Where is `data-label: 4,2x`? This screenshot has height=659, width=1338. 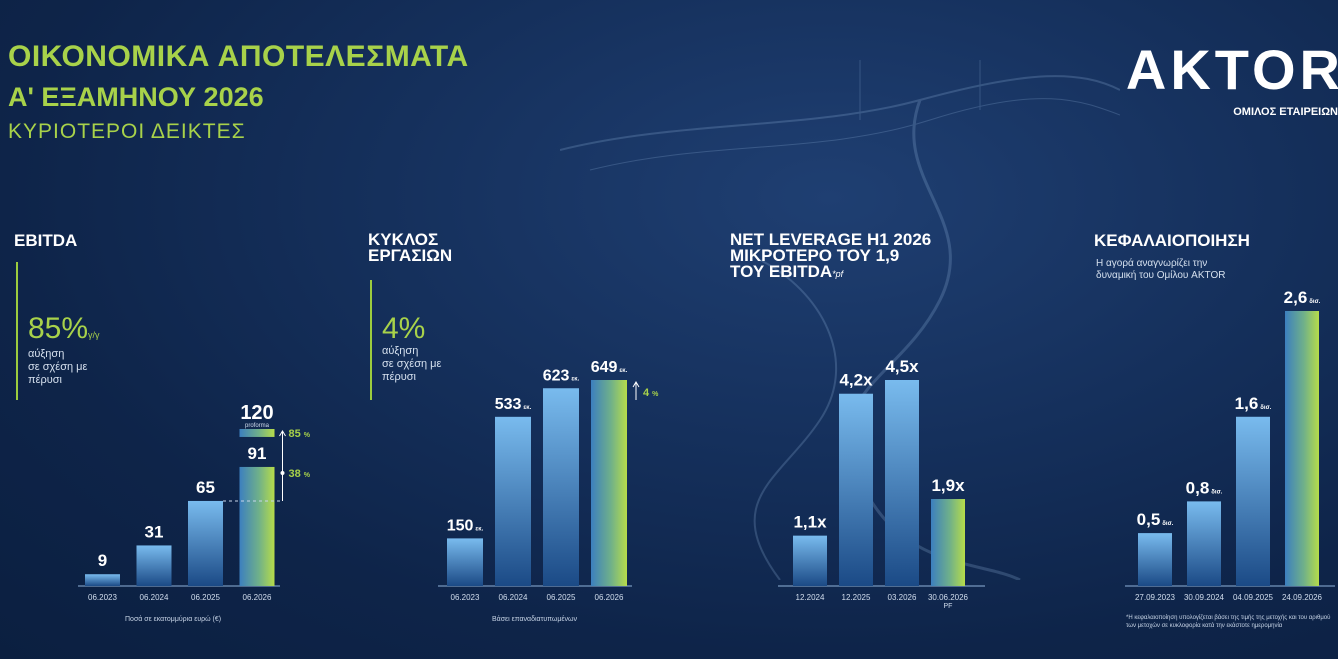
data-label: 4,2x is located at coordinates (856, 380).